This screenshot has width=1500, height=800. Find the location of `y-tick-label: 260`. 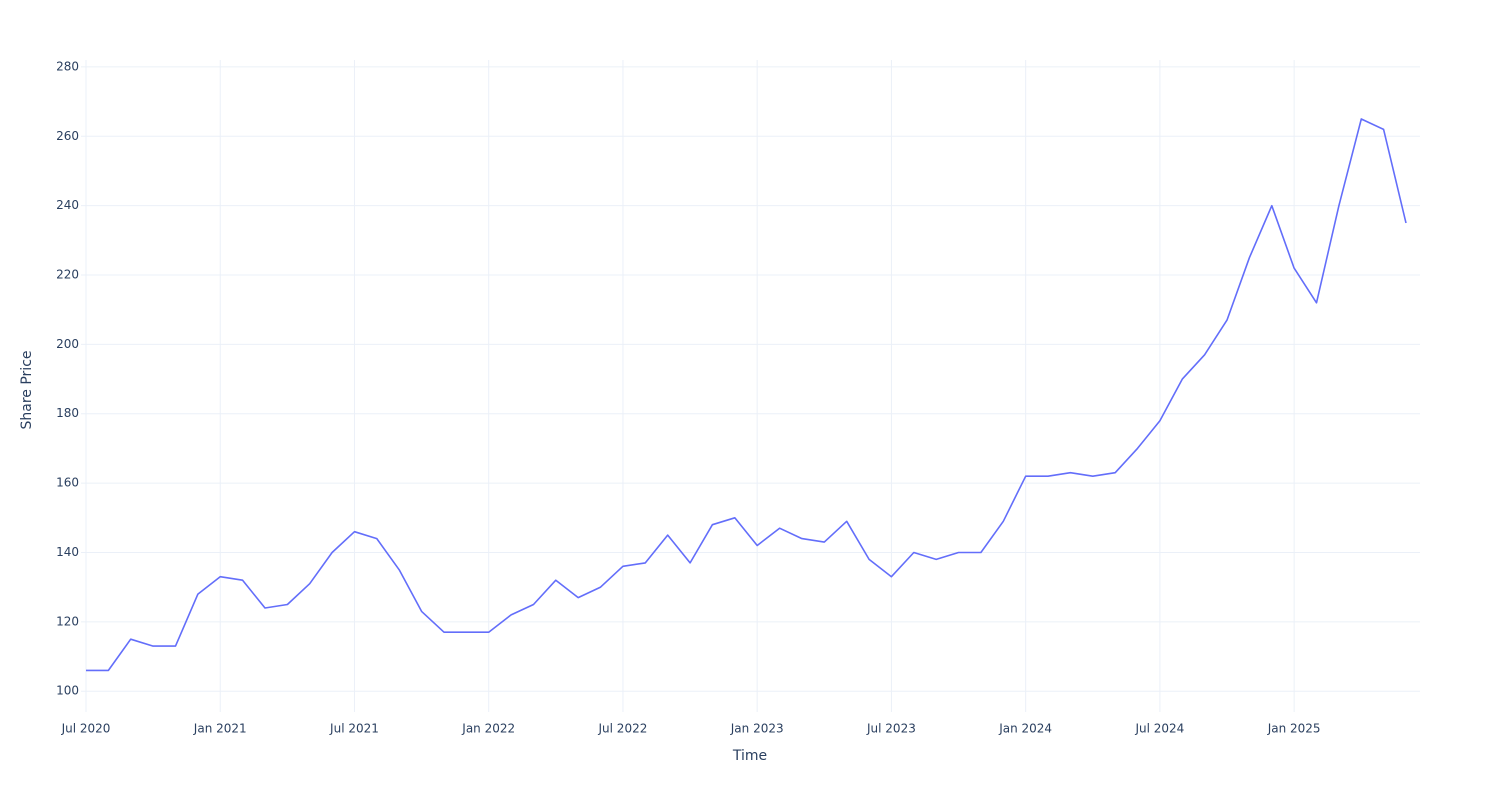

y-tick-label: 260 is located at coordinates (67, 136).